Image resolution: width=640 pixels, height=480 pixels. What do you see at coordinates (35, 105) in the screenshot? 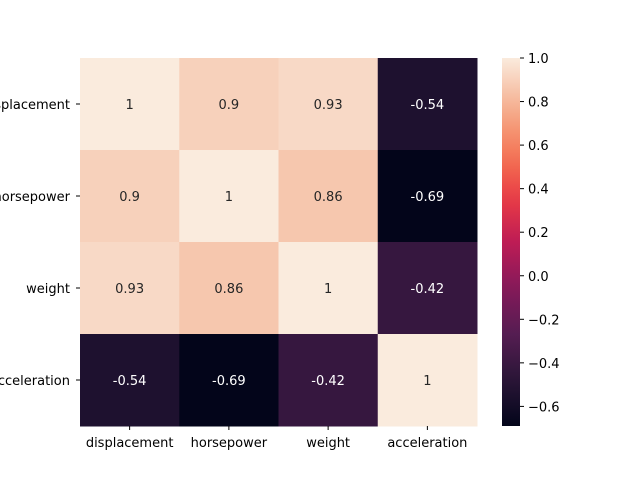
I see `y-tick-label: displacement` at bounding box center [35, 105].